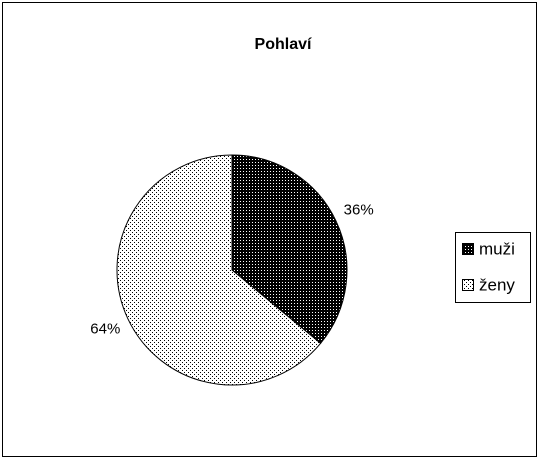  Describe the element at coordinates (283, 44) in the screenshot. I see `chart-title: Pohlaví` at that location.